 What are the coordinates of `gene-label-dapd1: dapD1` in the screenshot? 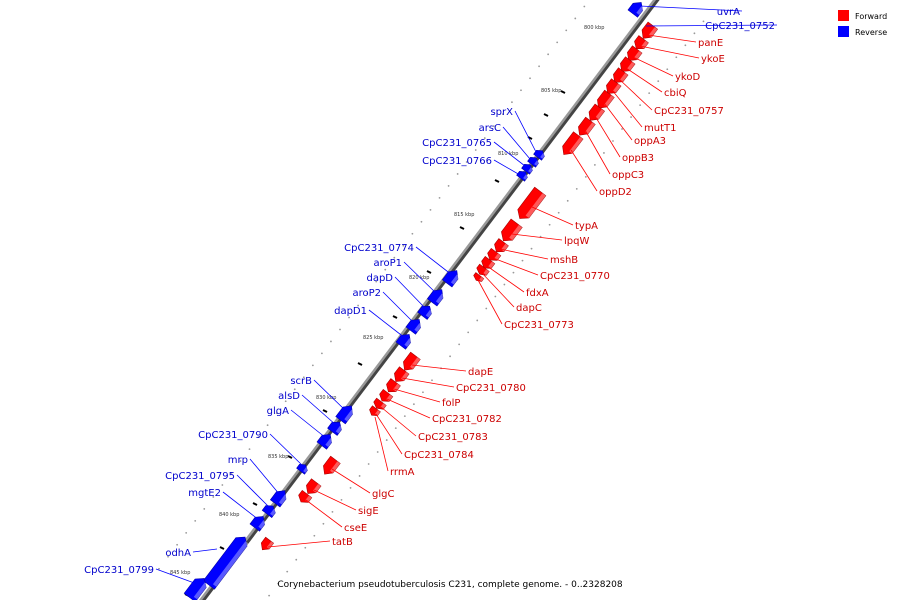 It's located at (350, 311).